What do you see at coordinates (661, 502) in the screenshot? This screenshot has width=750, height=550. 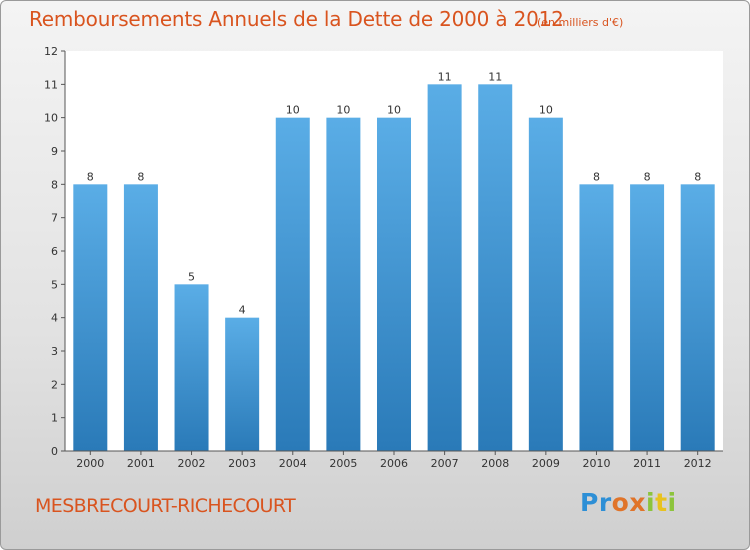 I see `logo-letter: t` at bounding box center [661, 502].